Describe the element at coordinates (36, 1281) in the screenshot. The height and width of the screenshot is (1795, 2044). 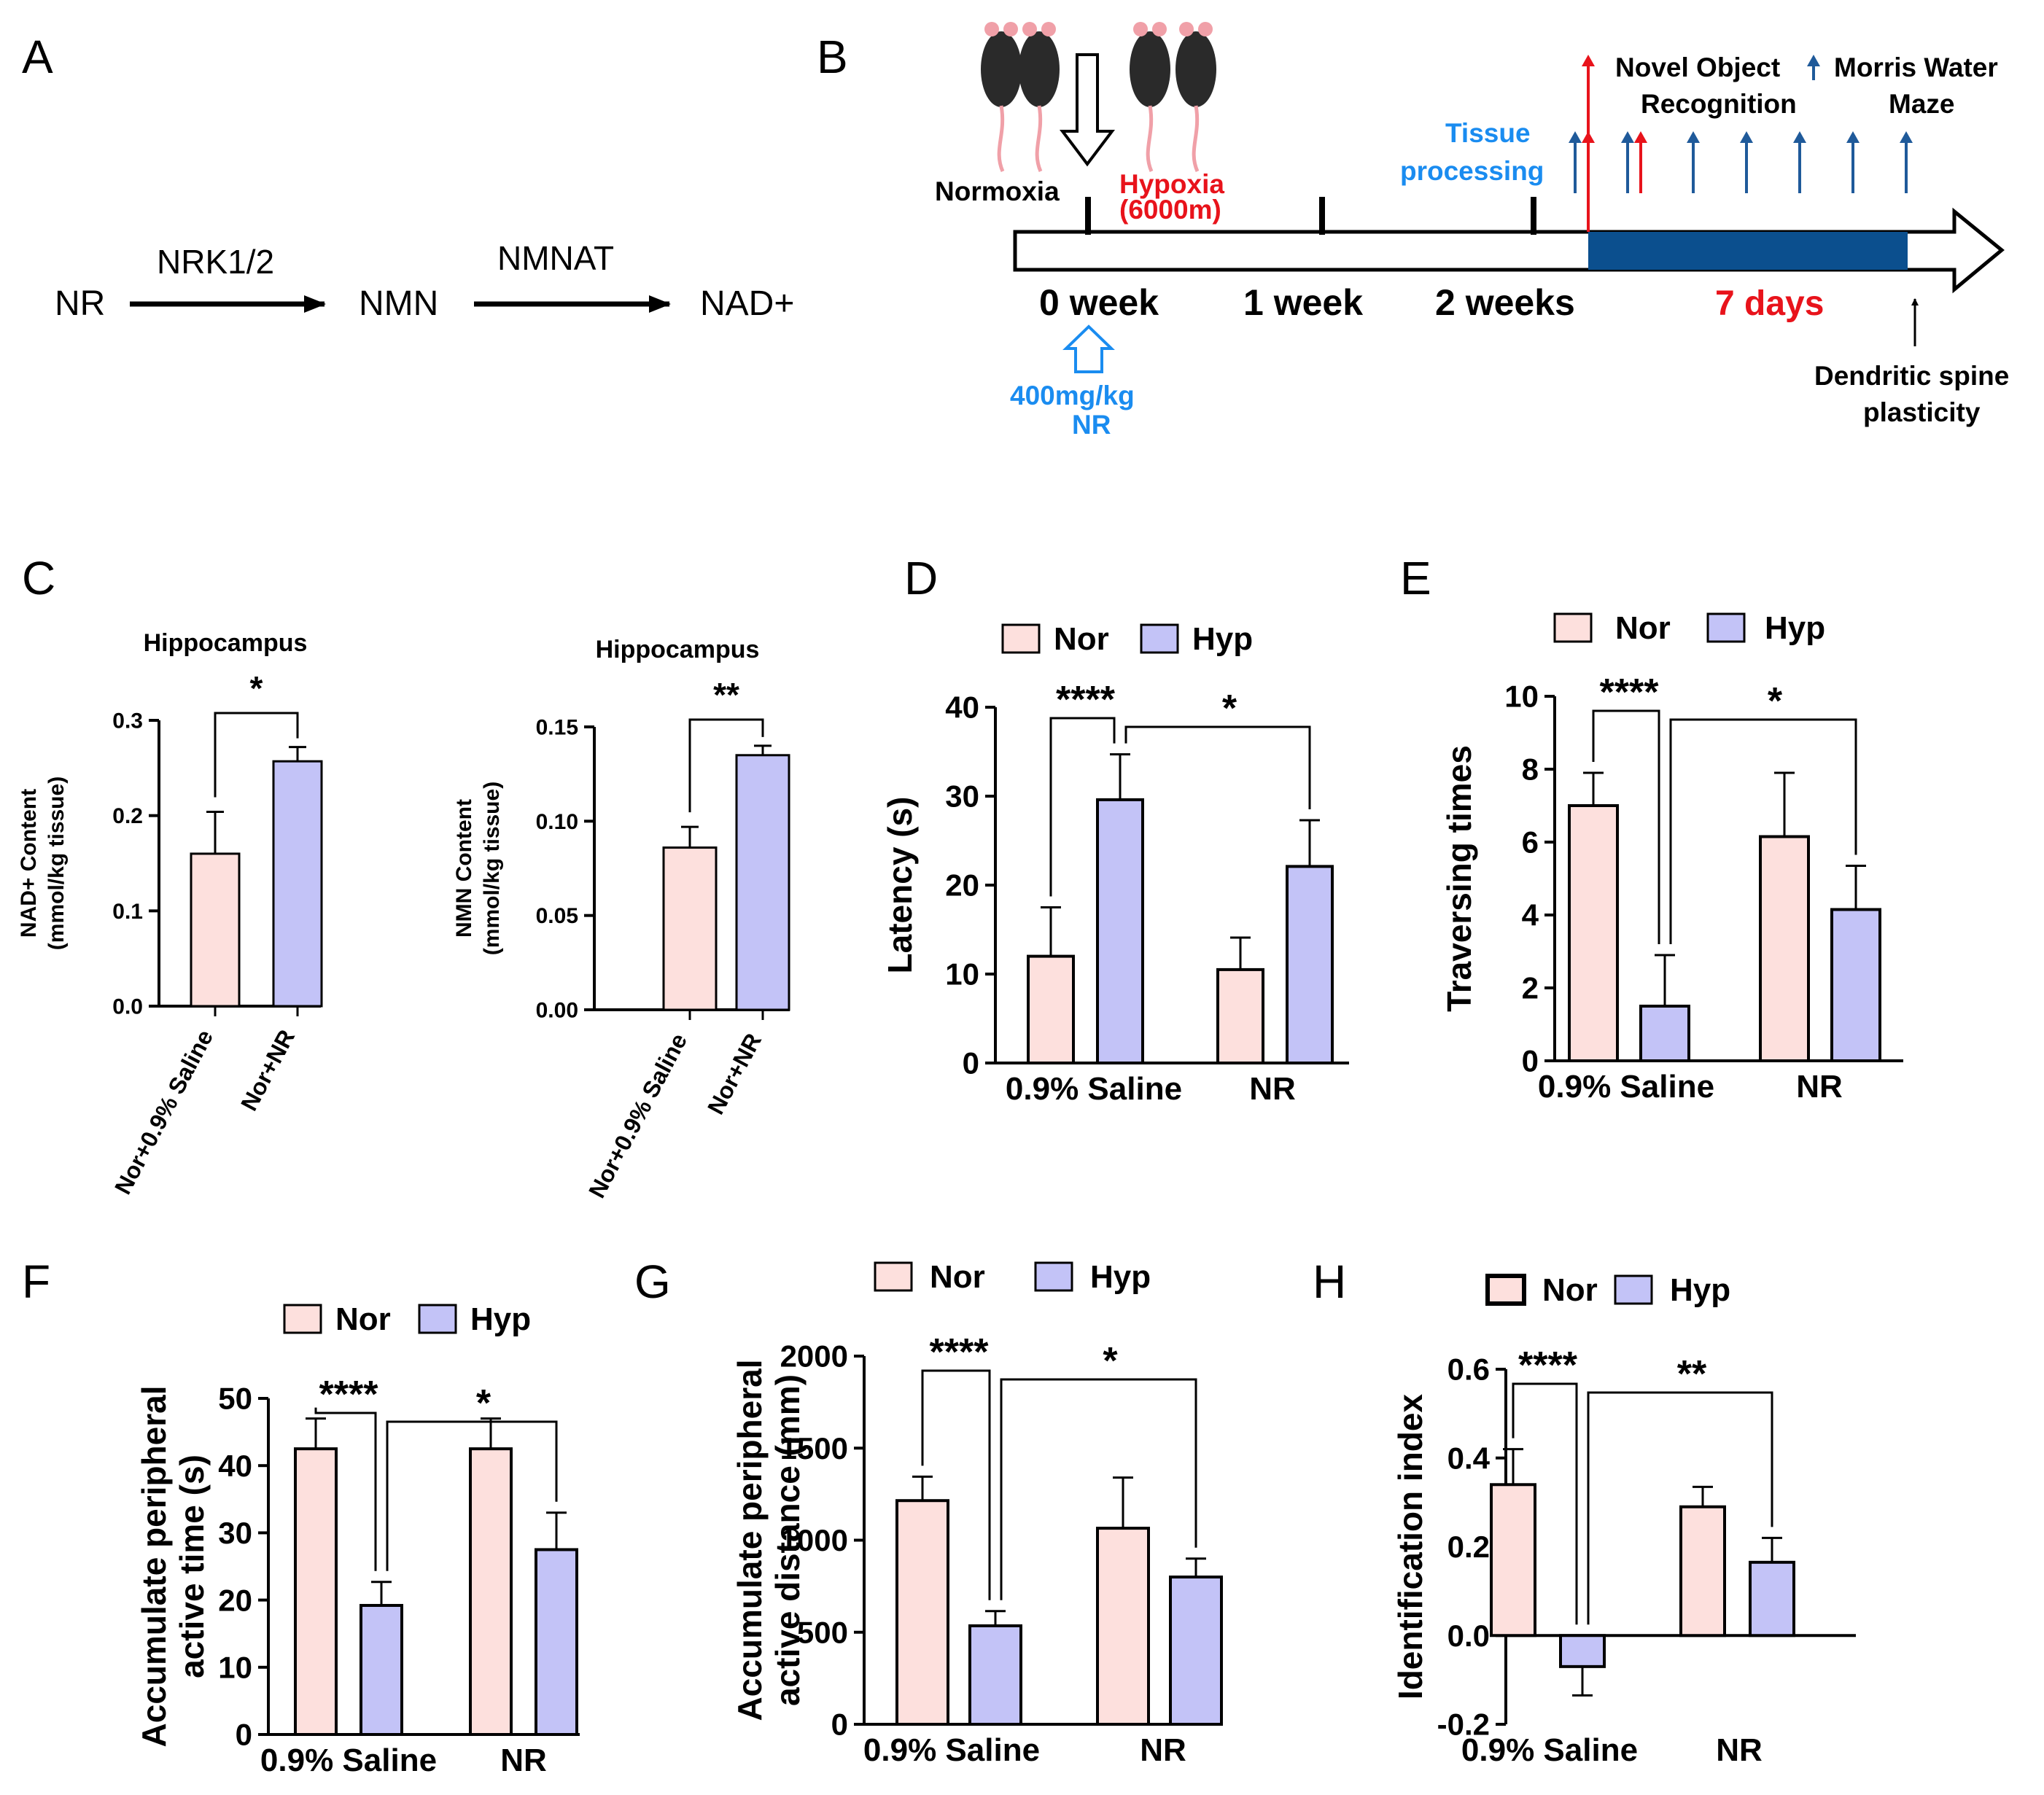
I see `panel-label-f: F` at that location.